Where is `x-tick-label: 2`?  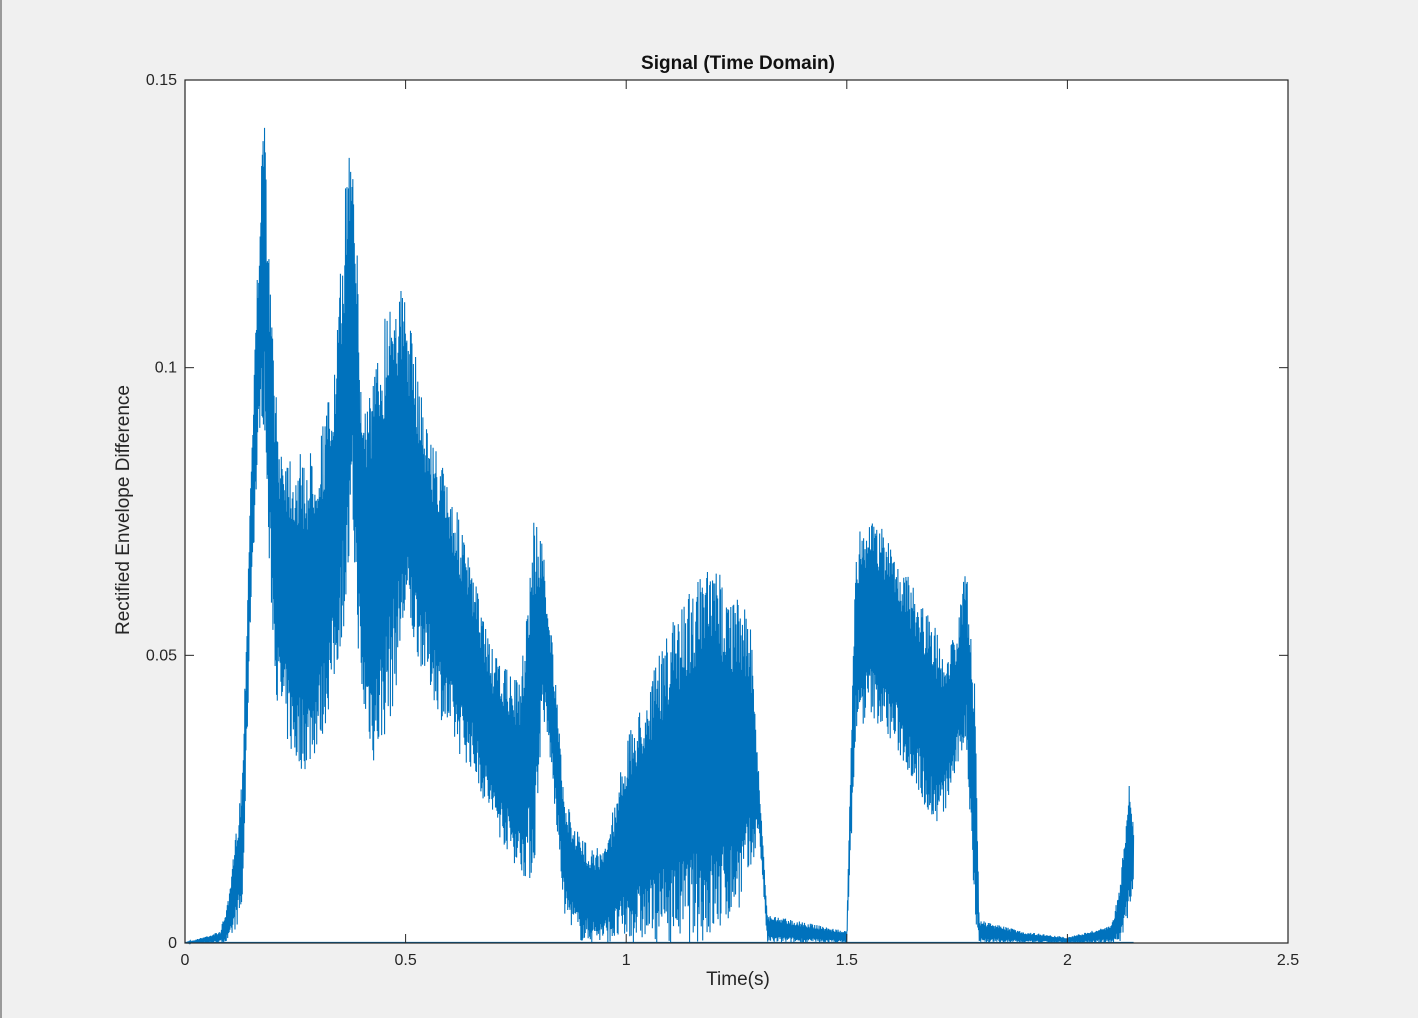
x-tick-label: 2 is located at coordinates (1067, 960).